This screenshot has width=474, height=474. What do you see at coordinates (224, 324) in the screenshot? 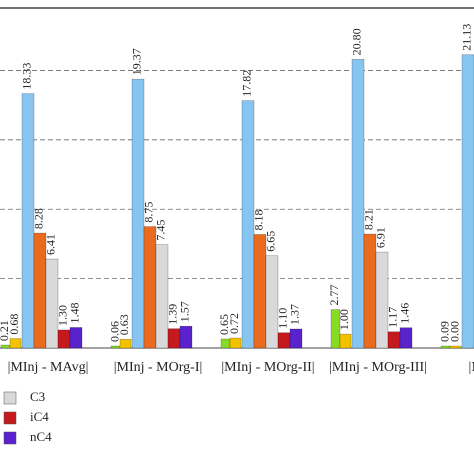
I see `value-label: 0.65` at bounding box center [224, 324].